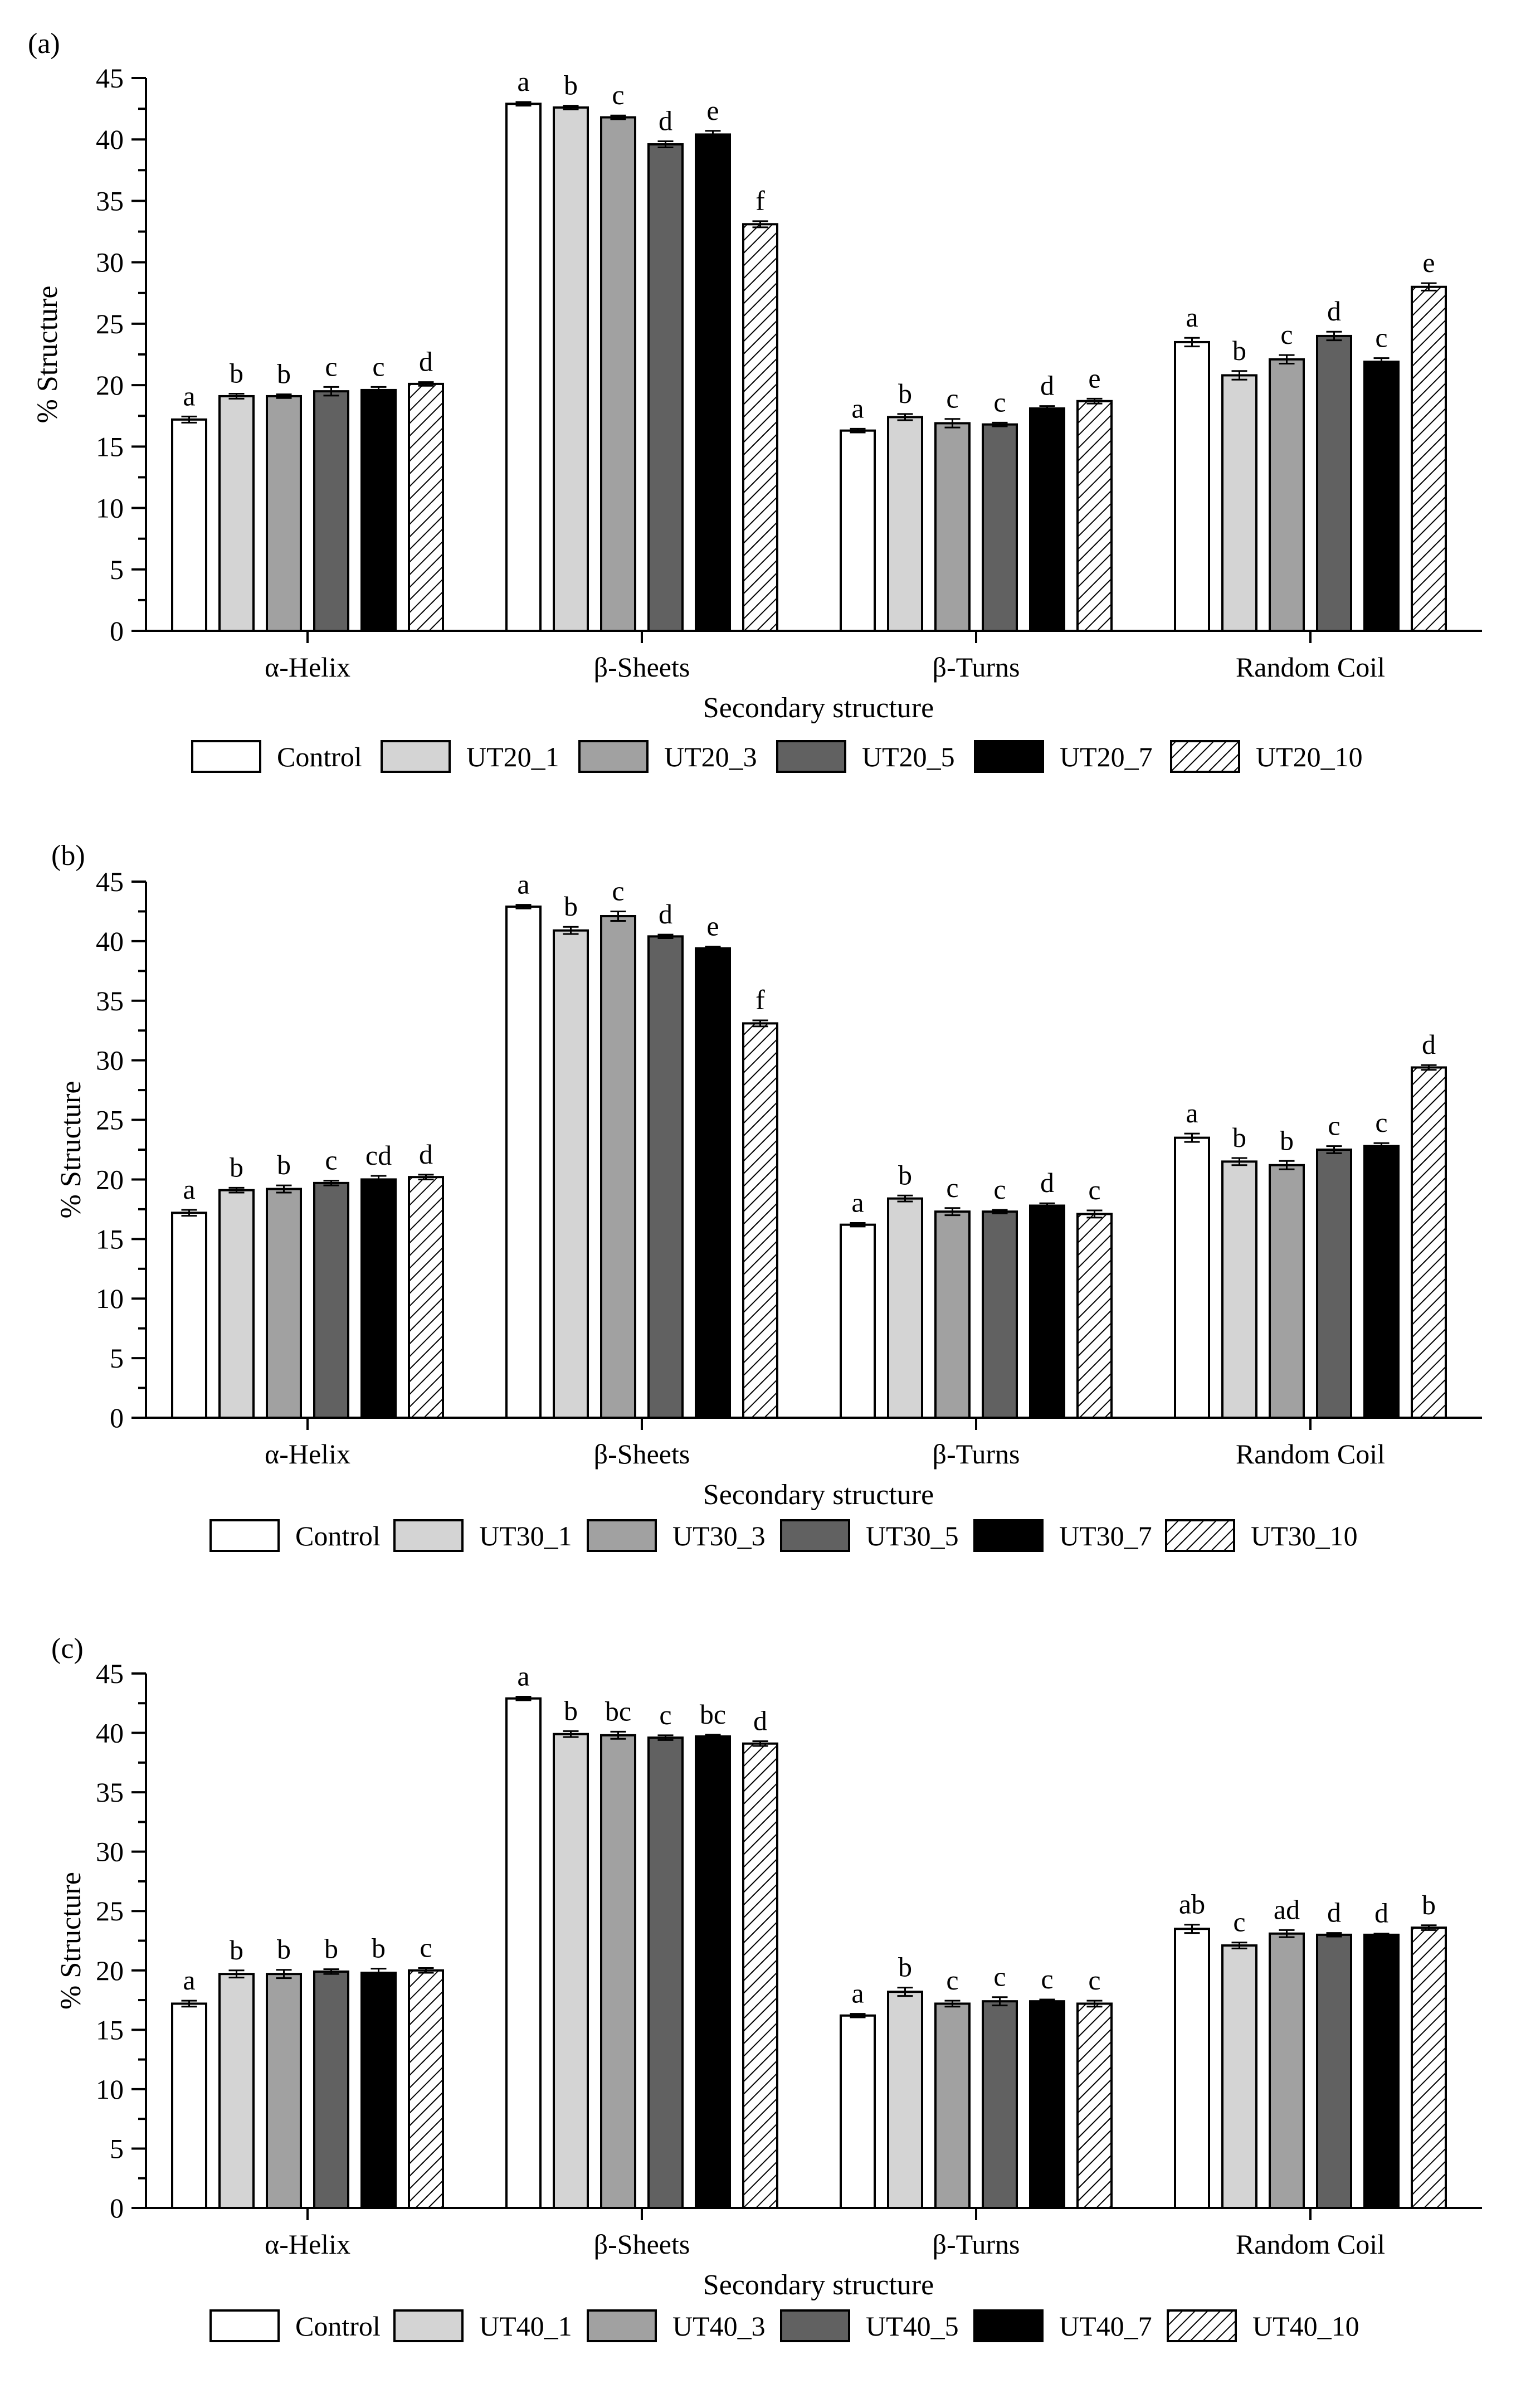 The height and width of the screenshot is (2408, 1516). I want to click on legend-item: UT30_7, so click(1063, 1536).